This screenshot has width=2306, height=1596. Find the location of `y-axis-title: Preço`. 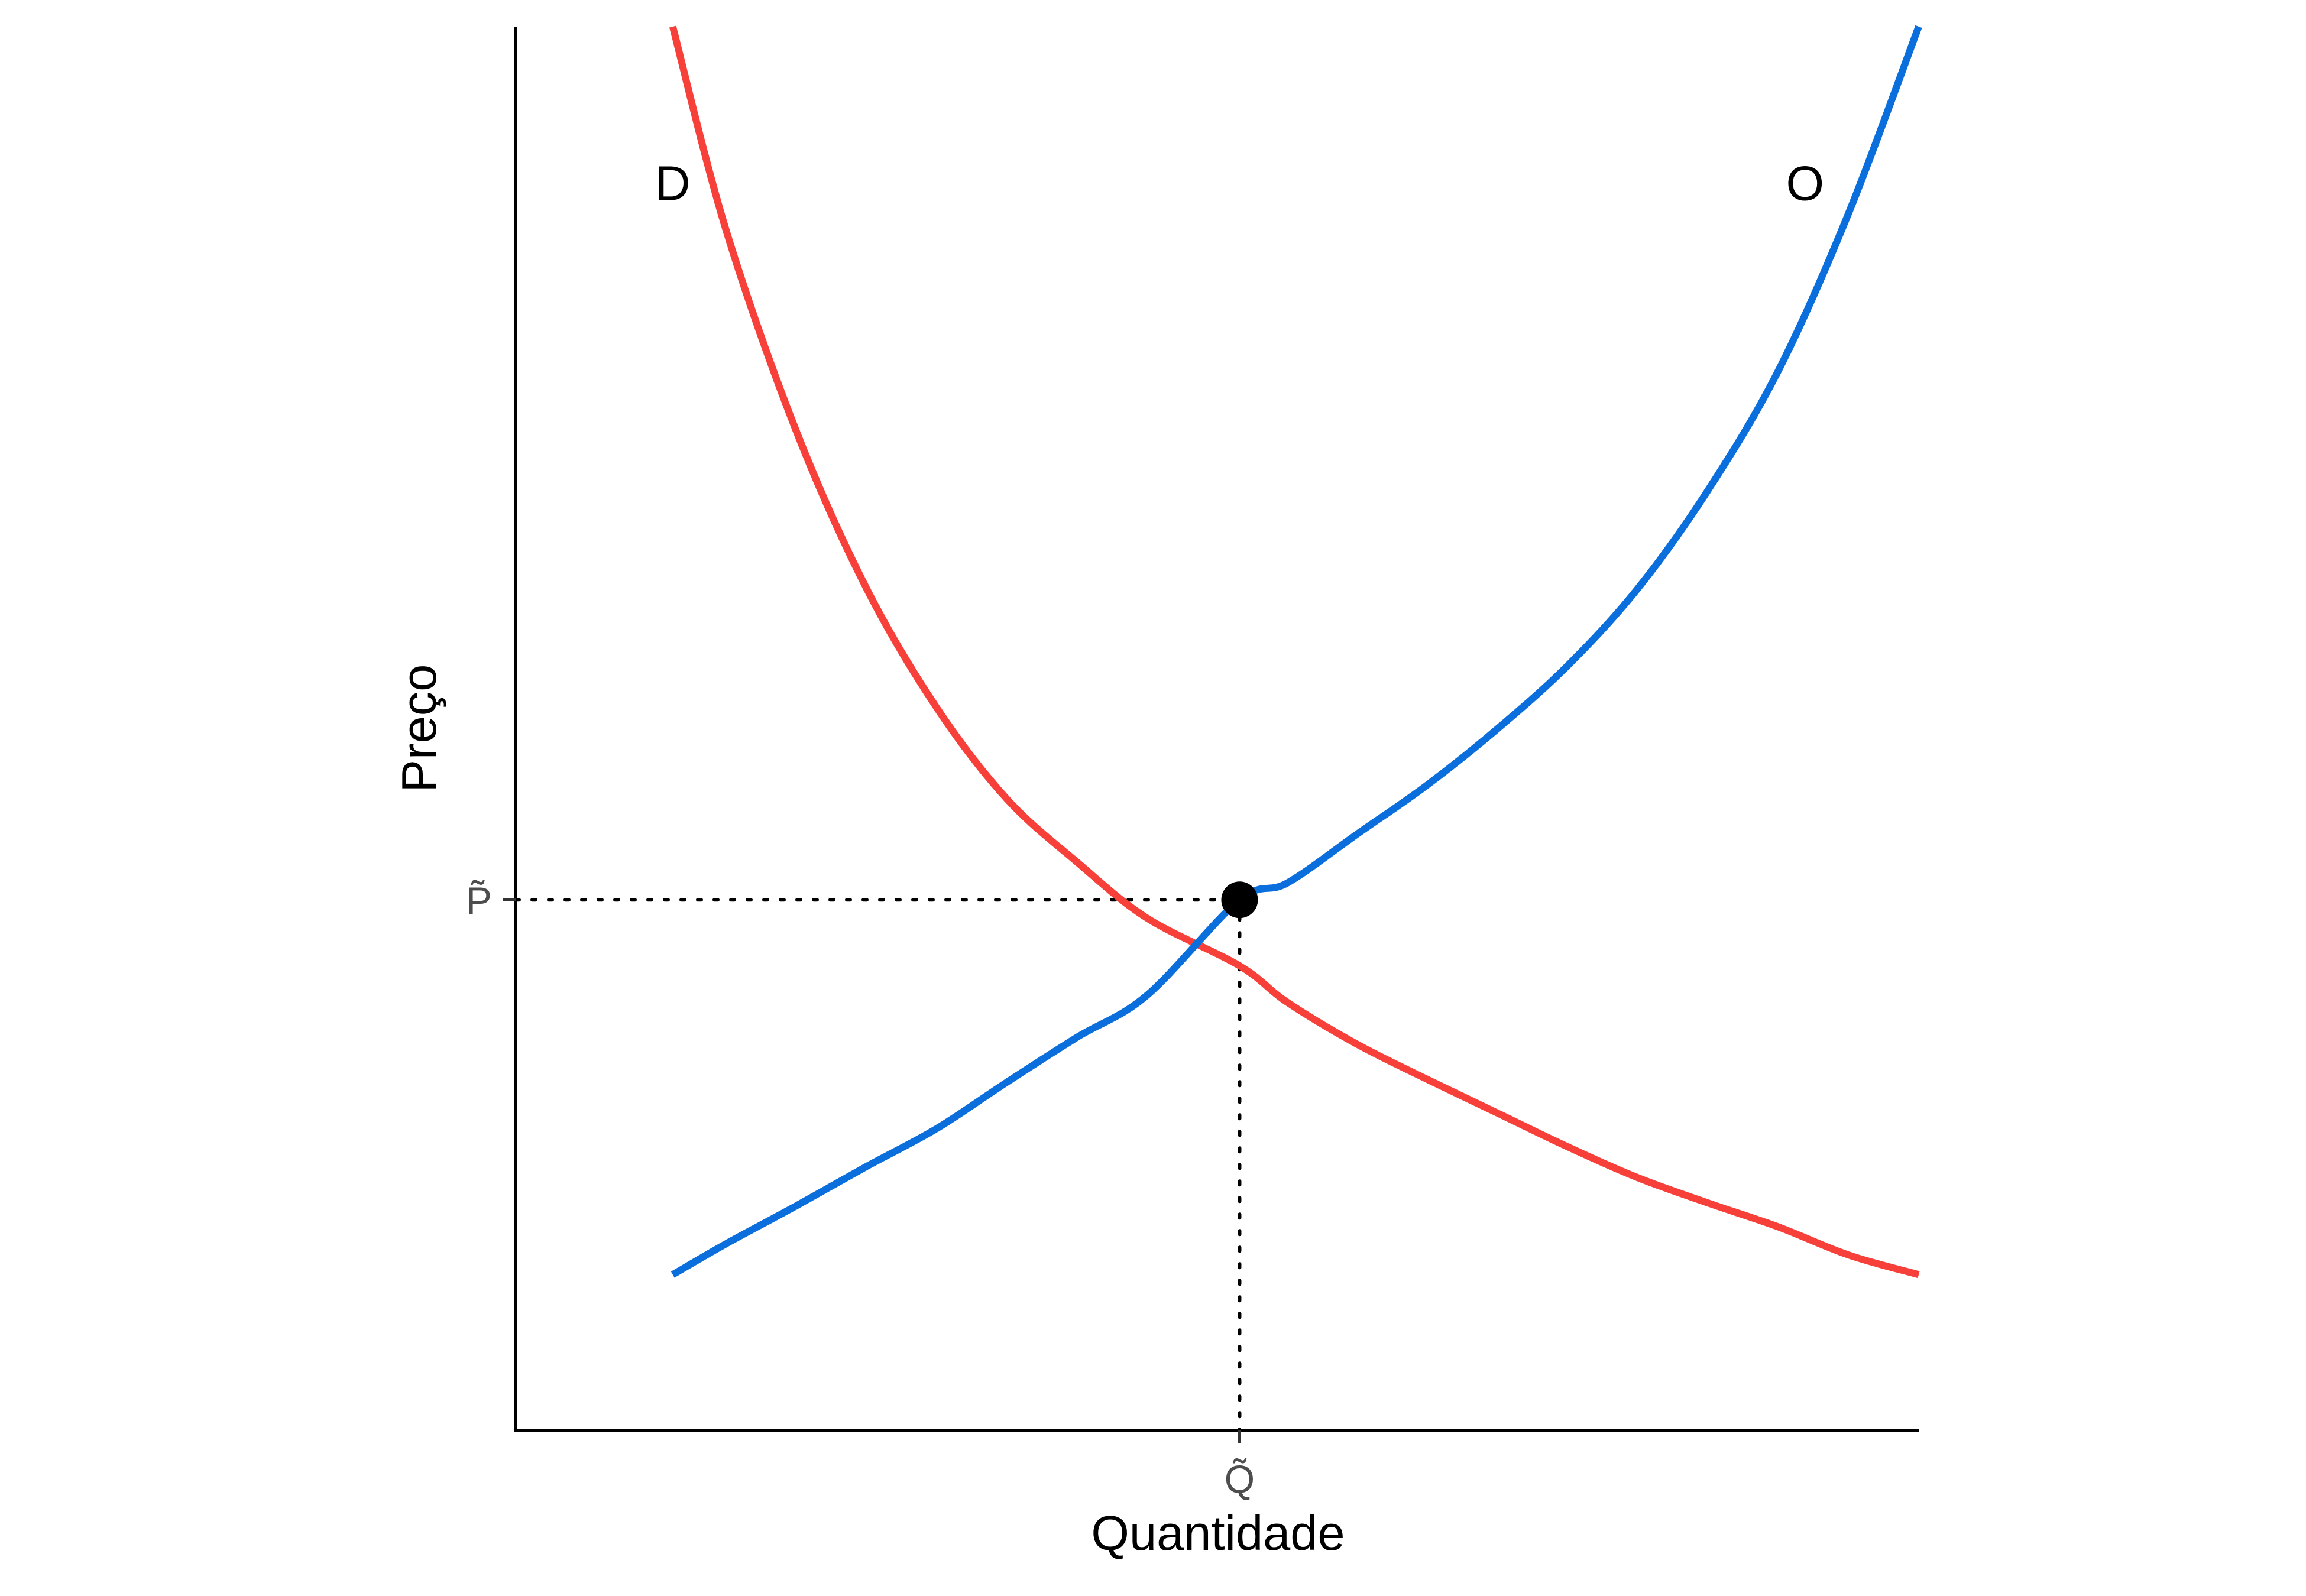

y-axis-title: Preço is located at coordinates (418, 728).